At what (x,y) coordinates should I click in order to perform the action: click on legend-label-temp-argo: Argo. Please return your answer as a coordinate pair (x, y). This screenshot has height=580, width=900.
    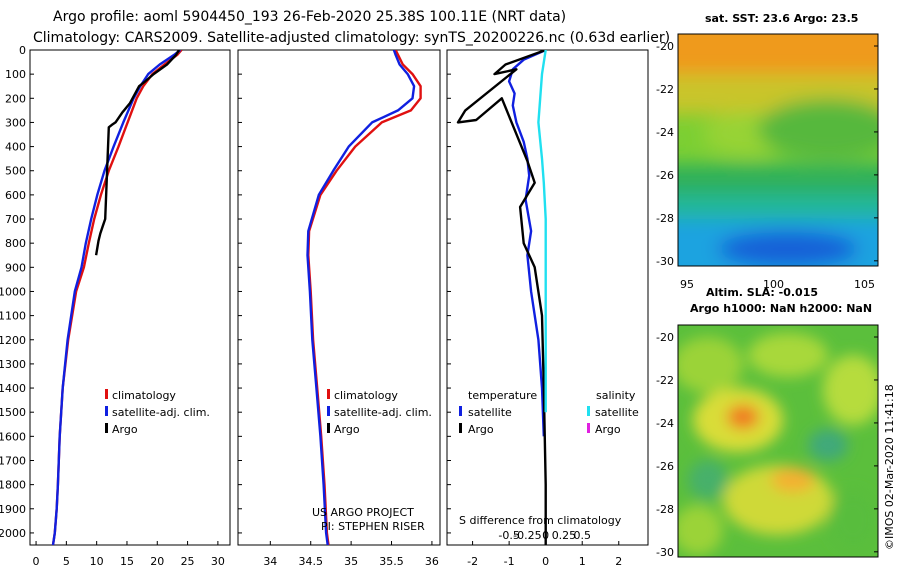
    Looking at the image, I should click on (481, 429).